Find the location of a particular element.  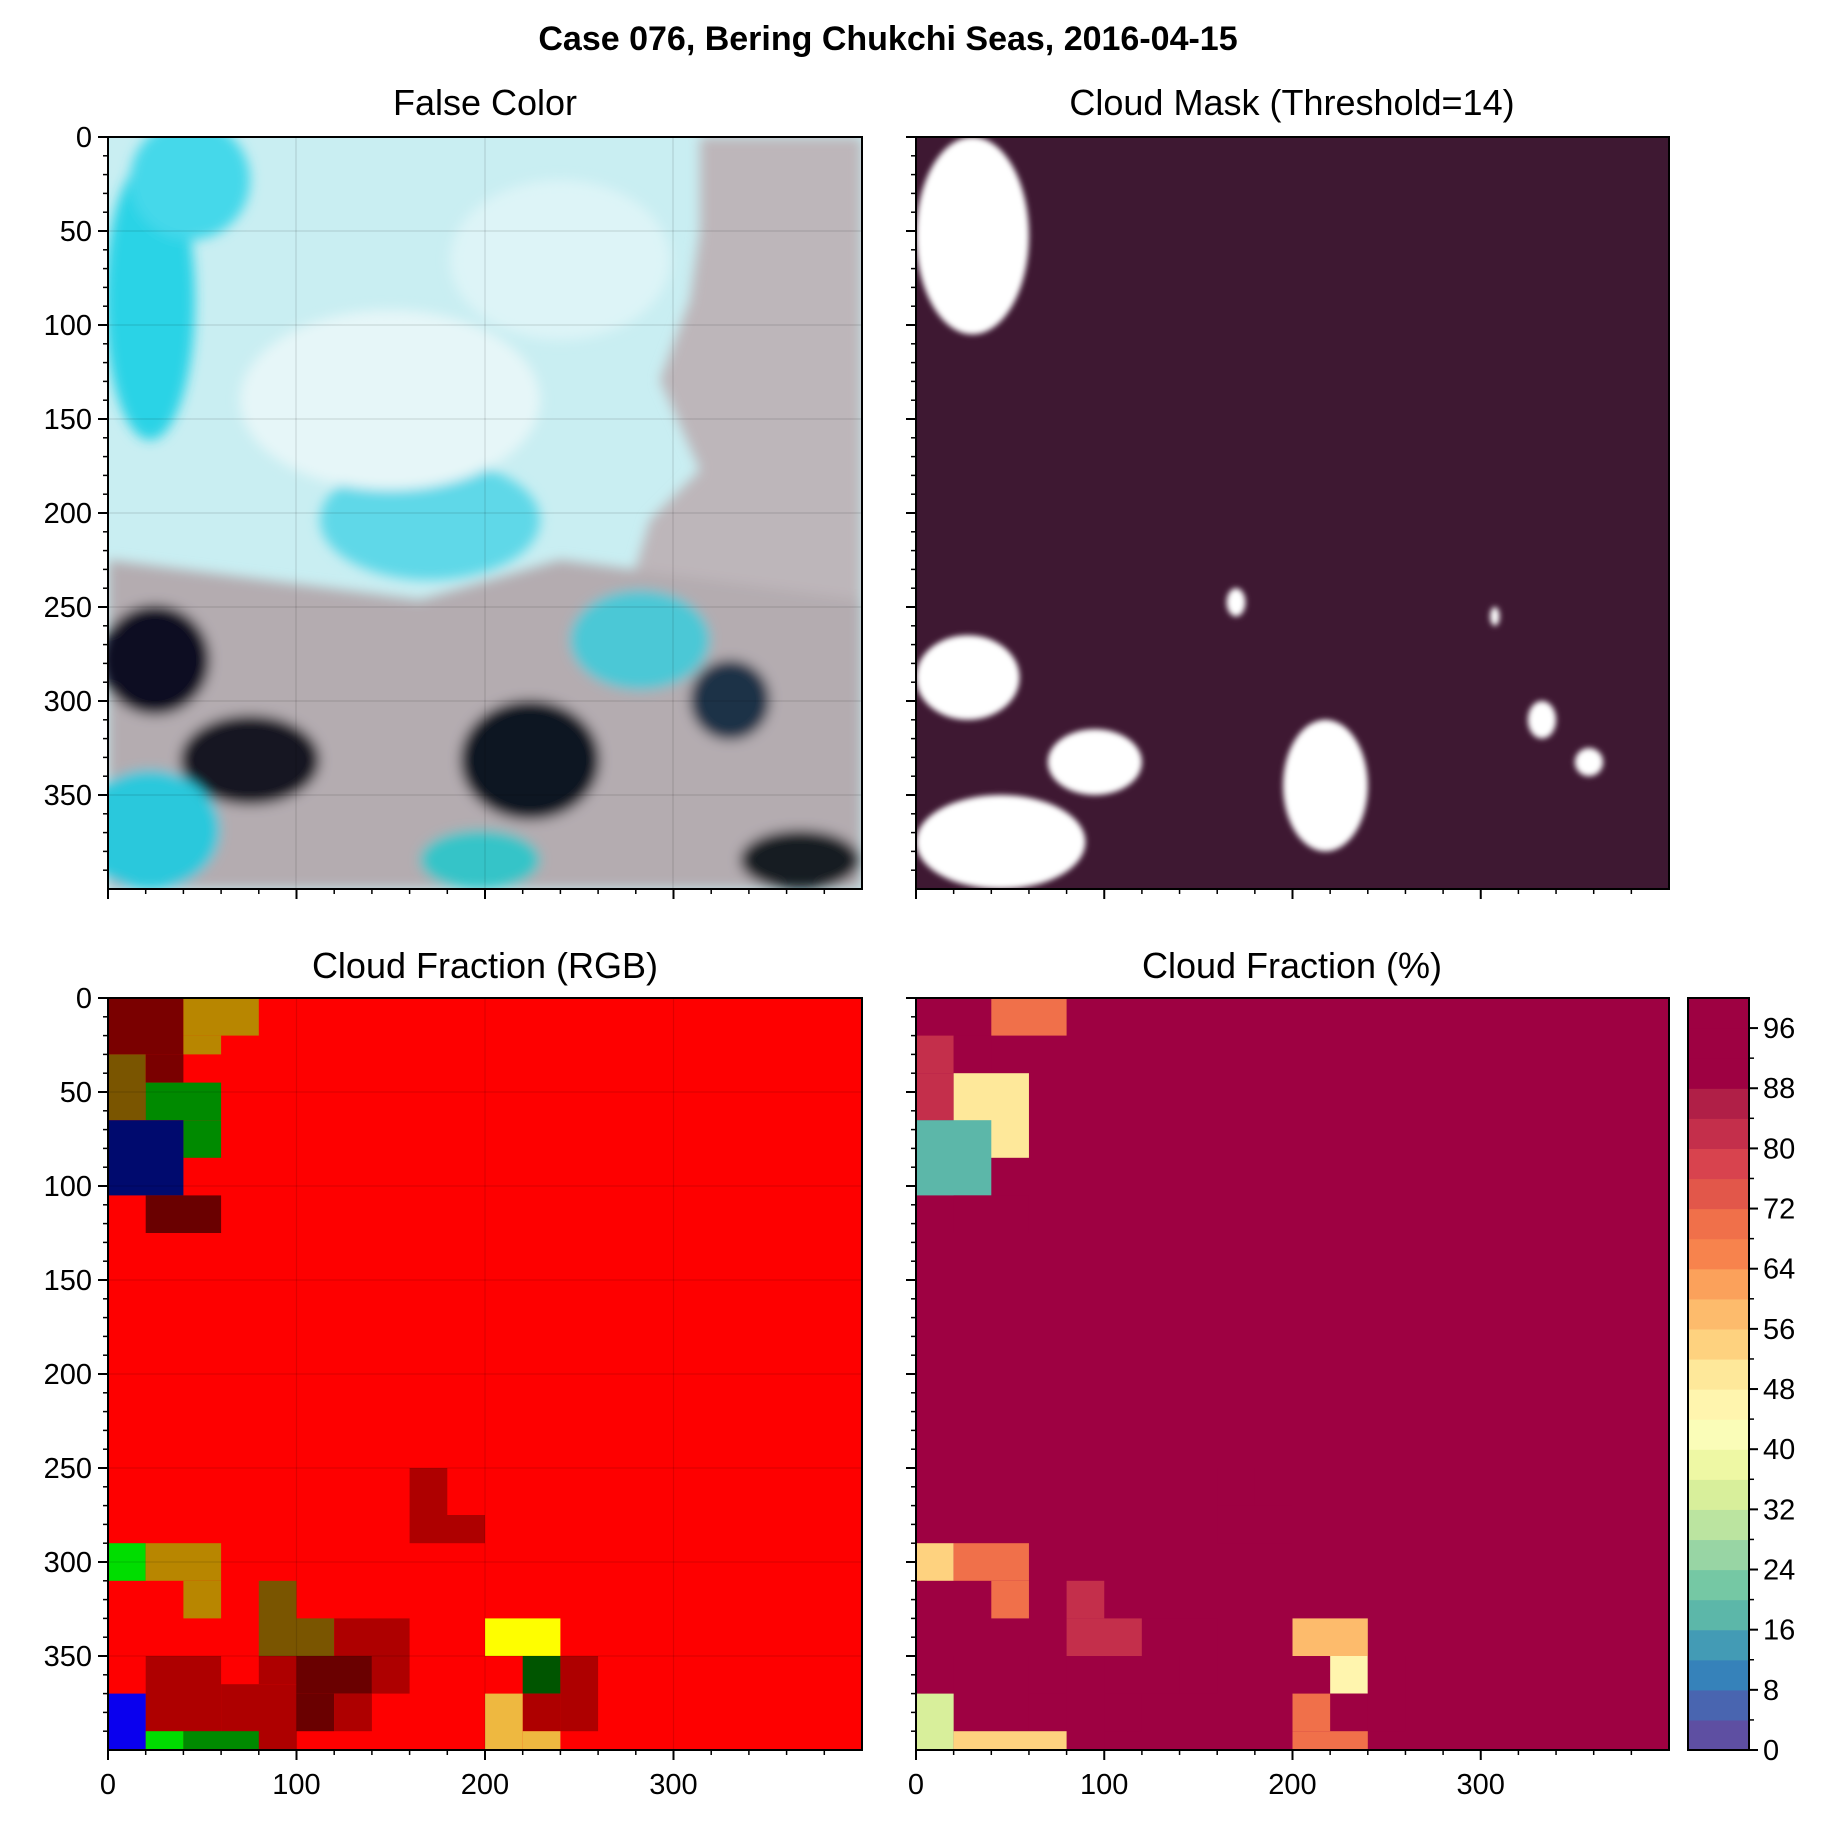

colorbar-tick-label: 0 is located at coordinates (1771, 1751).